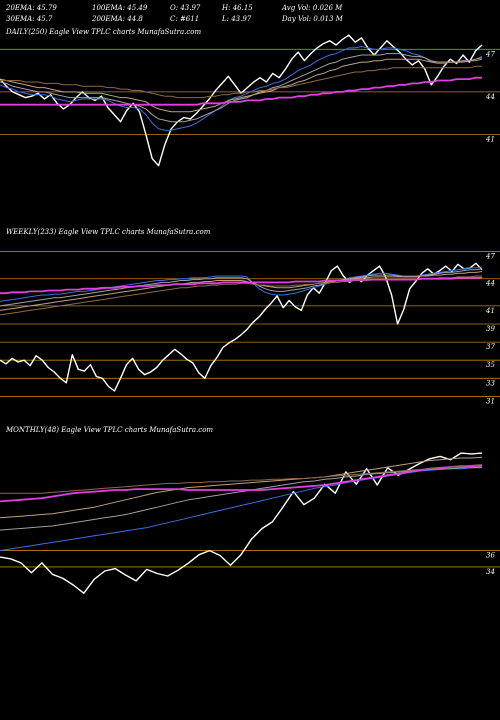 The image size is (500, 720). I want to click on weekly-tick-label-31: 31, so click(490, 401).